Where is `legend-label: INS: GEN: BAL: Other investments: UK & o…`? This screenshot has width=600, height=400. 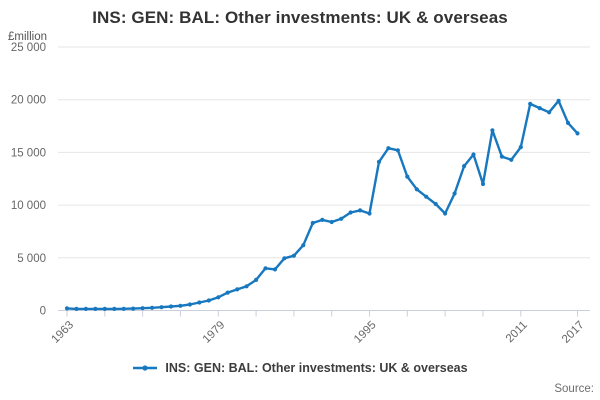 legend-label: INS: GEN: BAL: Other investments: UK & o… is located at coordinates (316, 368).